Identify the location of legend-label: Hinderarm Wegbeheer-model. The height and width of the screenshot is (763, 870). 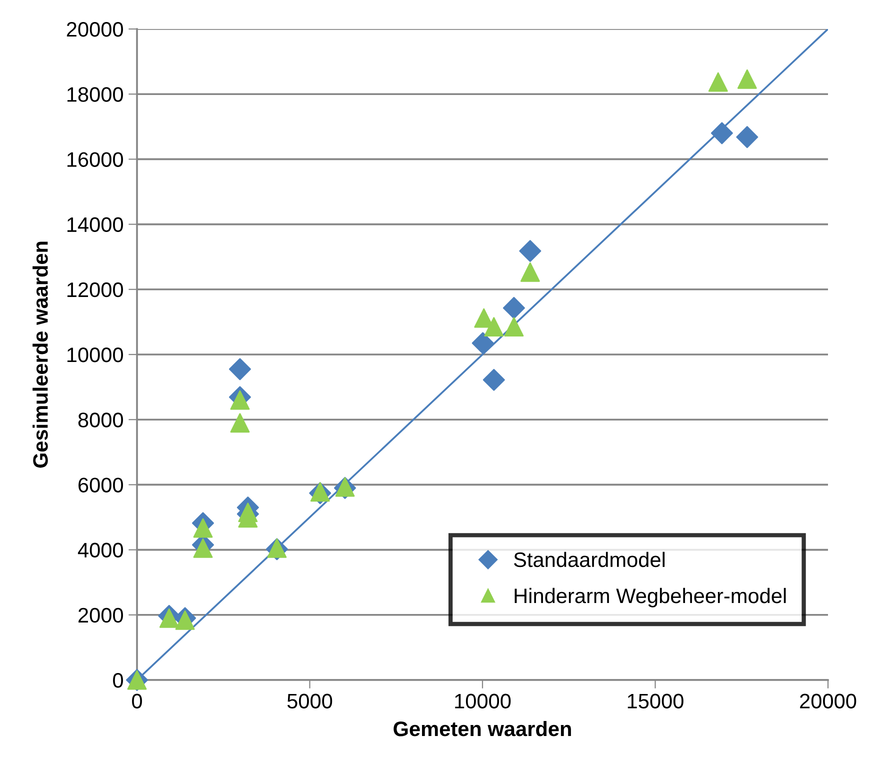
(650, 598).